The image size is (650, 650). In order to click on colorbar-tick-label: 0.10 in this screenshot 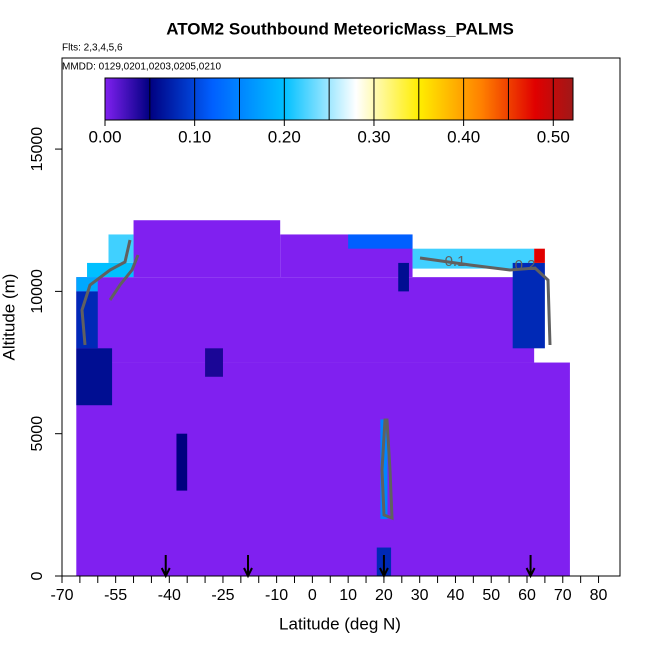, I will do `click(194, 136)`.